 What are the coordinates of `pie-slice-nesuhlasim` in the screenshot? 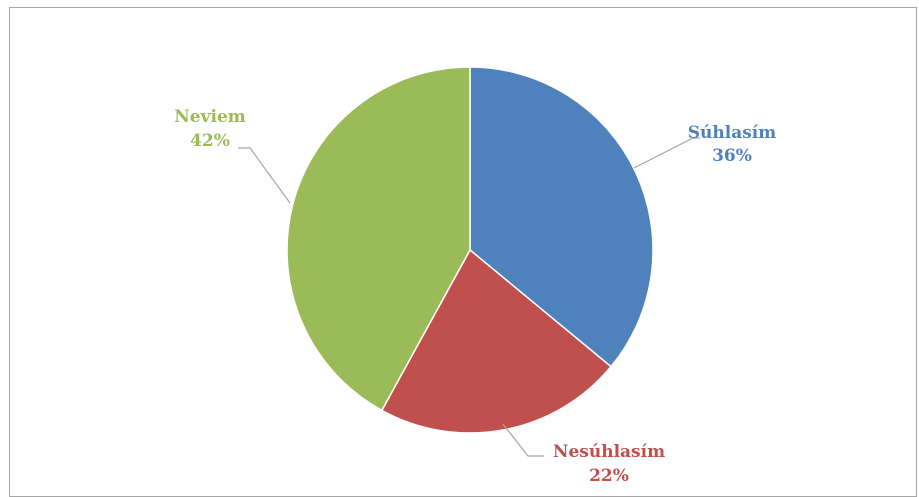 It's located at (496, 341).